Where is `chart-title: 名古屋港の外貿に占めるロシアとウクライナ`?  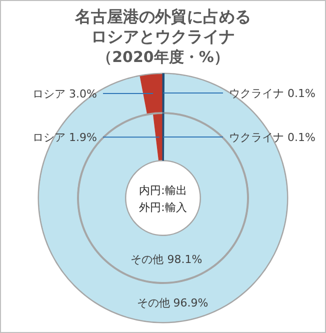
chart-title: 名古屋港の外貿に占めるロシアとウクライナ is located at coordinates (162, 26).